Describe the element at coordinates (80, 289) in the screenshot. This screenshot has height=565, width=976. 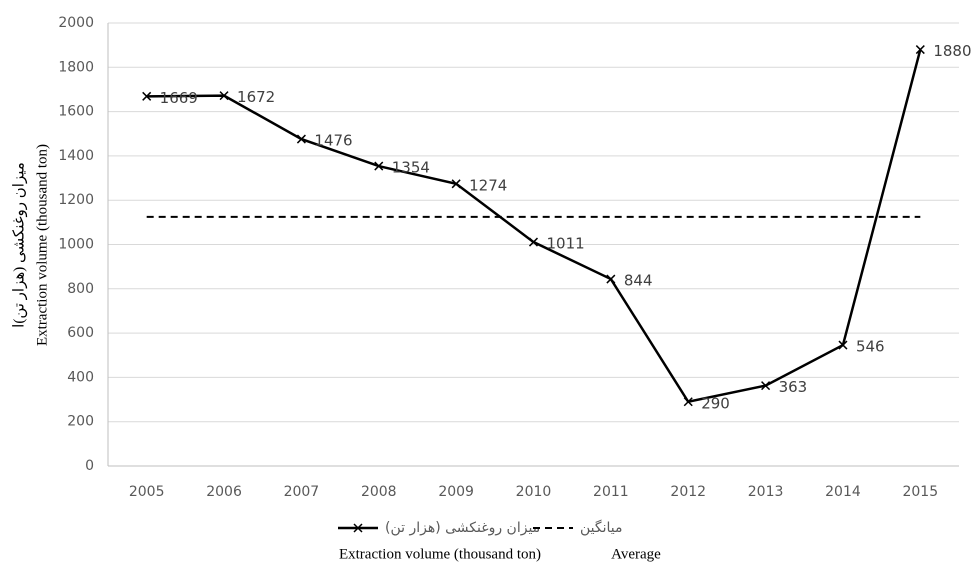
I see `y-tick-label: 800` at that location.